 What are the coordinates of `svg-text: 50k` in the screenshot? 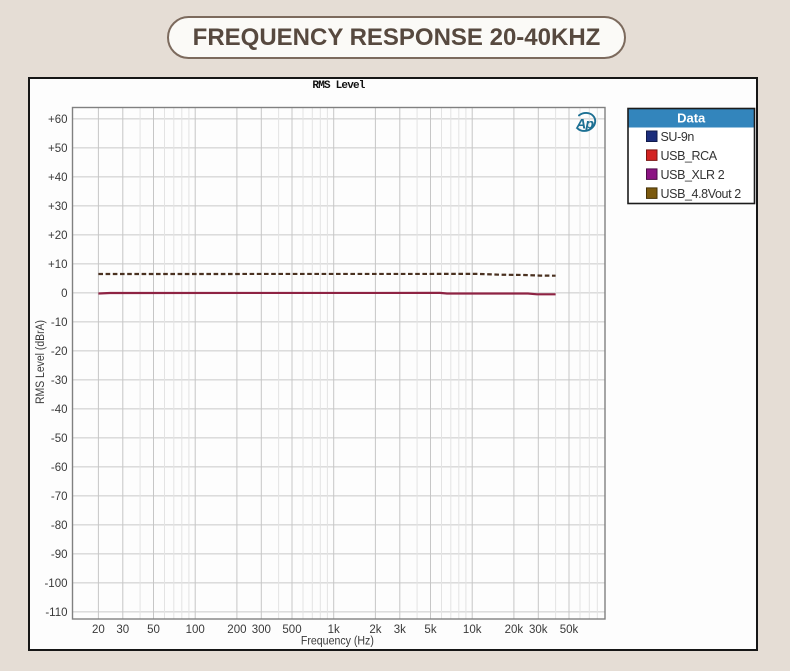 It's located at (569, 630).